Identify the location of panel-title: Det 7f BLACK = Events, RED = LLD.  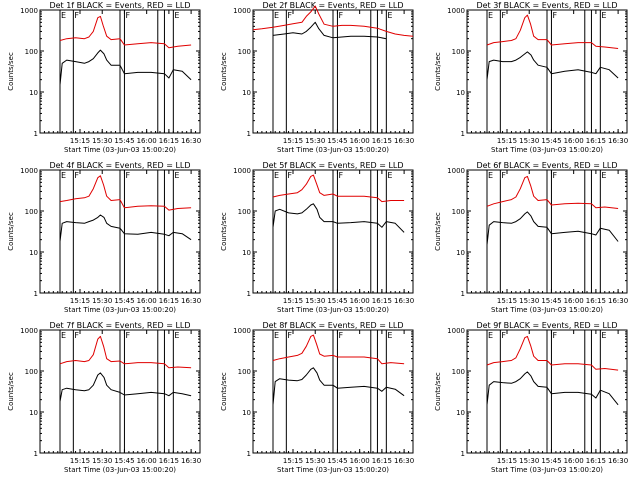
(119, 325).